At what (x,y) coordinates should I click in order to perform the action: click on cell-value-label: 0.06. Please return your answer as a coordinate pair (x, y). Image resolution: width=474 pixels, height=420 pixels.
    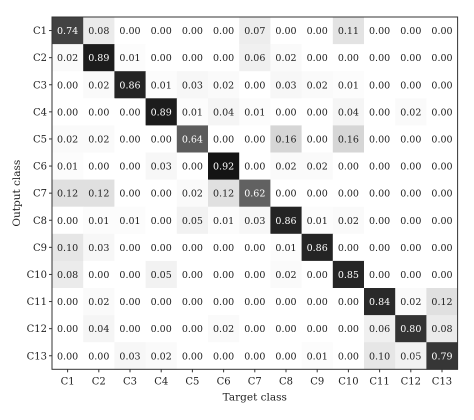
    Looking at the image, I should click on (254, 58).